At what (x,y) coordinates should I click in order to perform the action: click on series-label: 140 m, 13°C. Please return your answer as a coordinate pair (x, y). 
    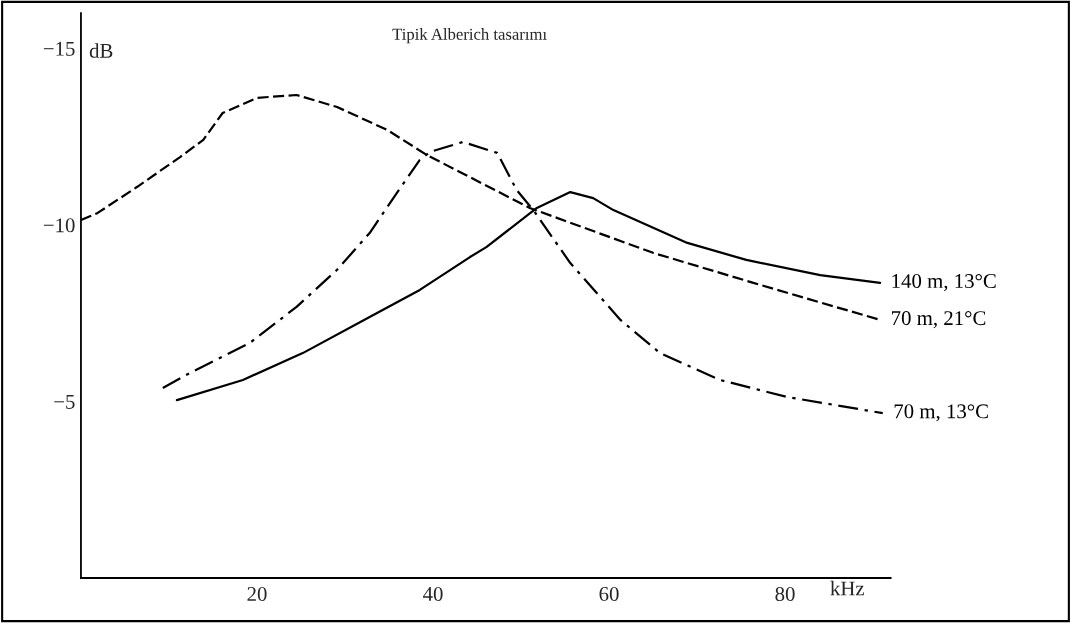
    Looking at the image, I should click on (944, 283).